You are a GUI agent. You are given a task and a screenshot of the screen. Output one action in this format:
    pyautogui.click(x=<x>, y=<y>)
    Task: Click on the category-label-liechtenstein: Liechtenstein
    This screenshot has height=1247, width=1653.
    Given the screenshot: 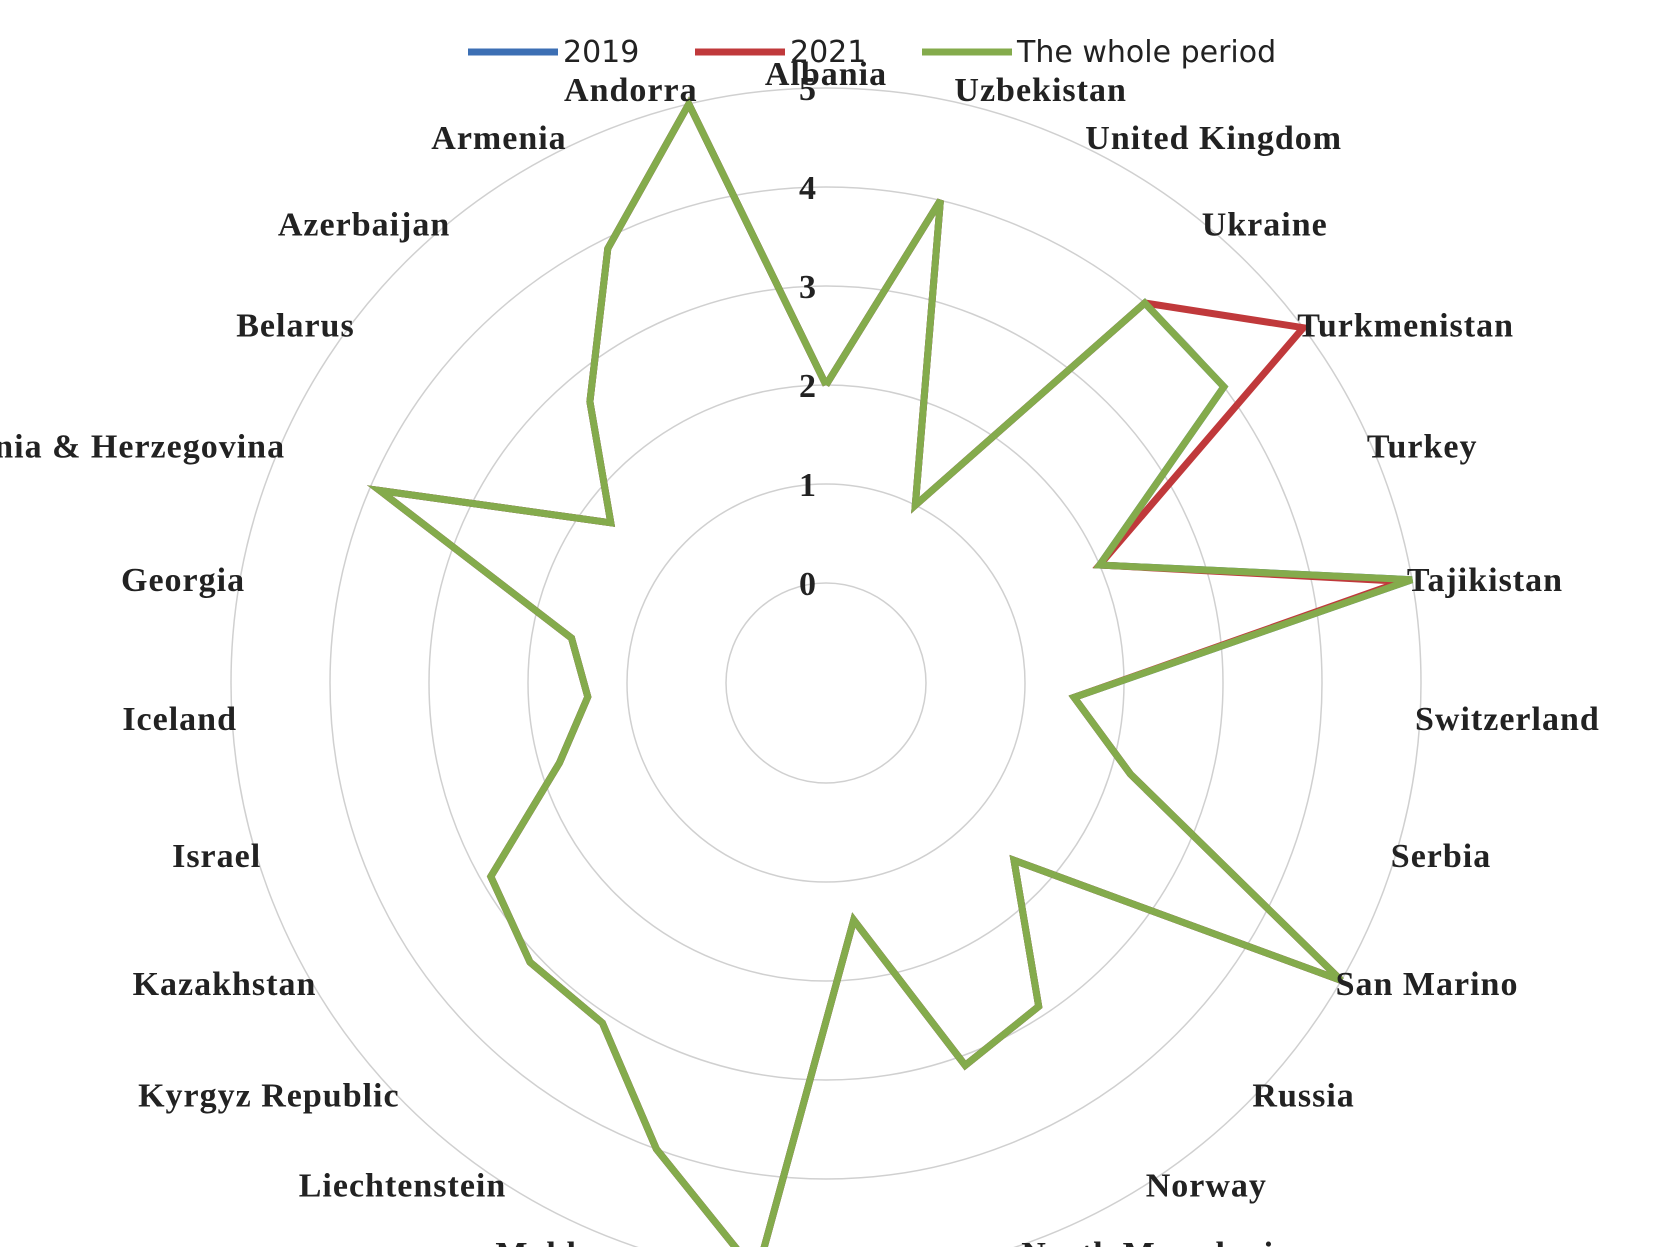 What is the action you would take?
    pyautogui.click(x=403, y=1185)
    